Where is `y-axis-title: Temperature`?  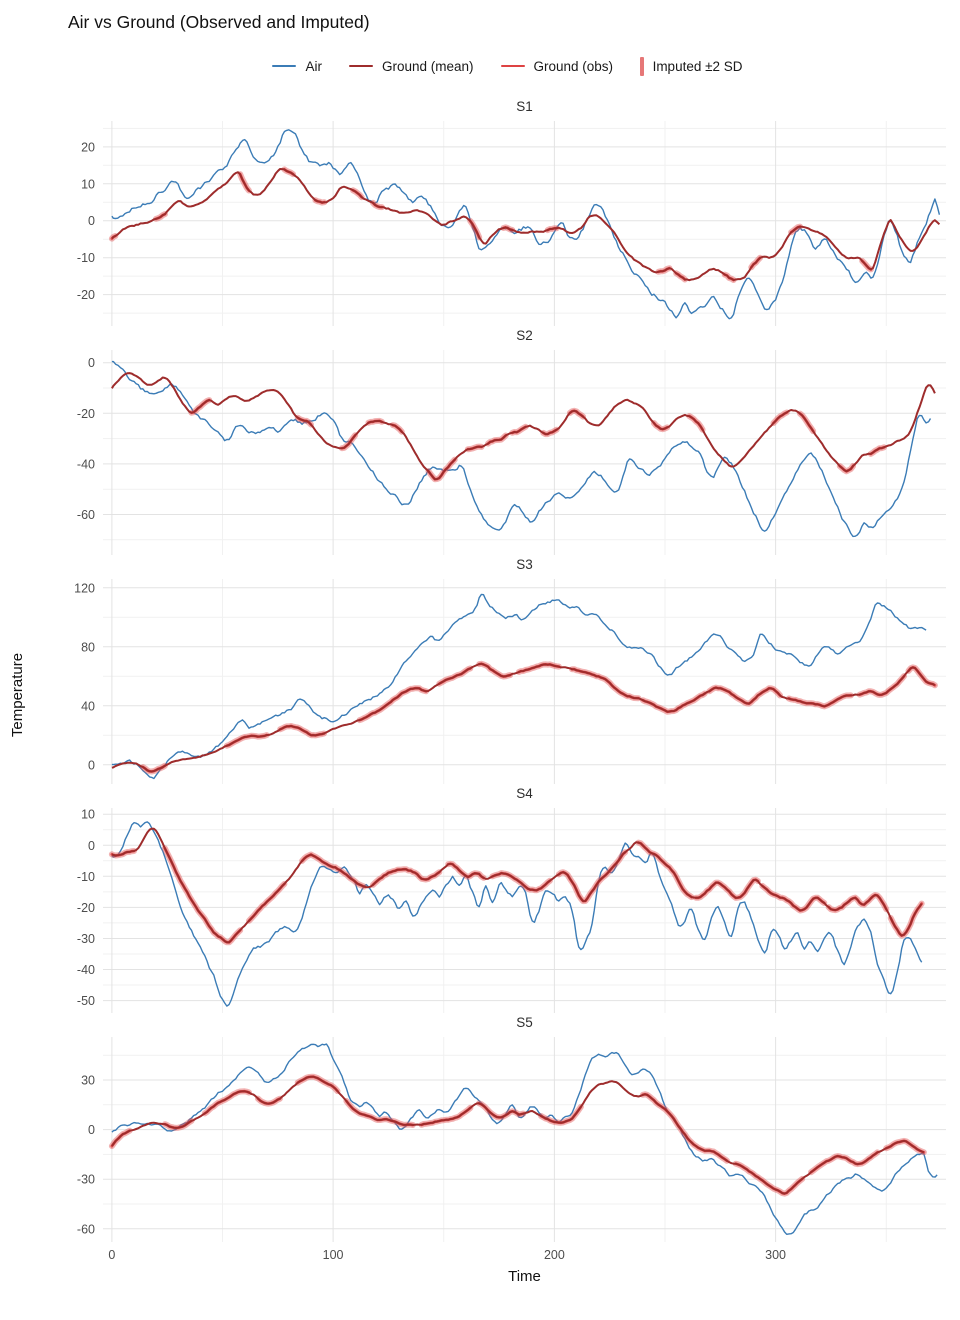
y-axis-title: Temperature is located at coordinates (17, 695).